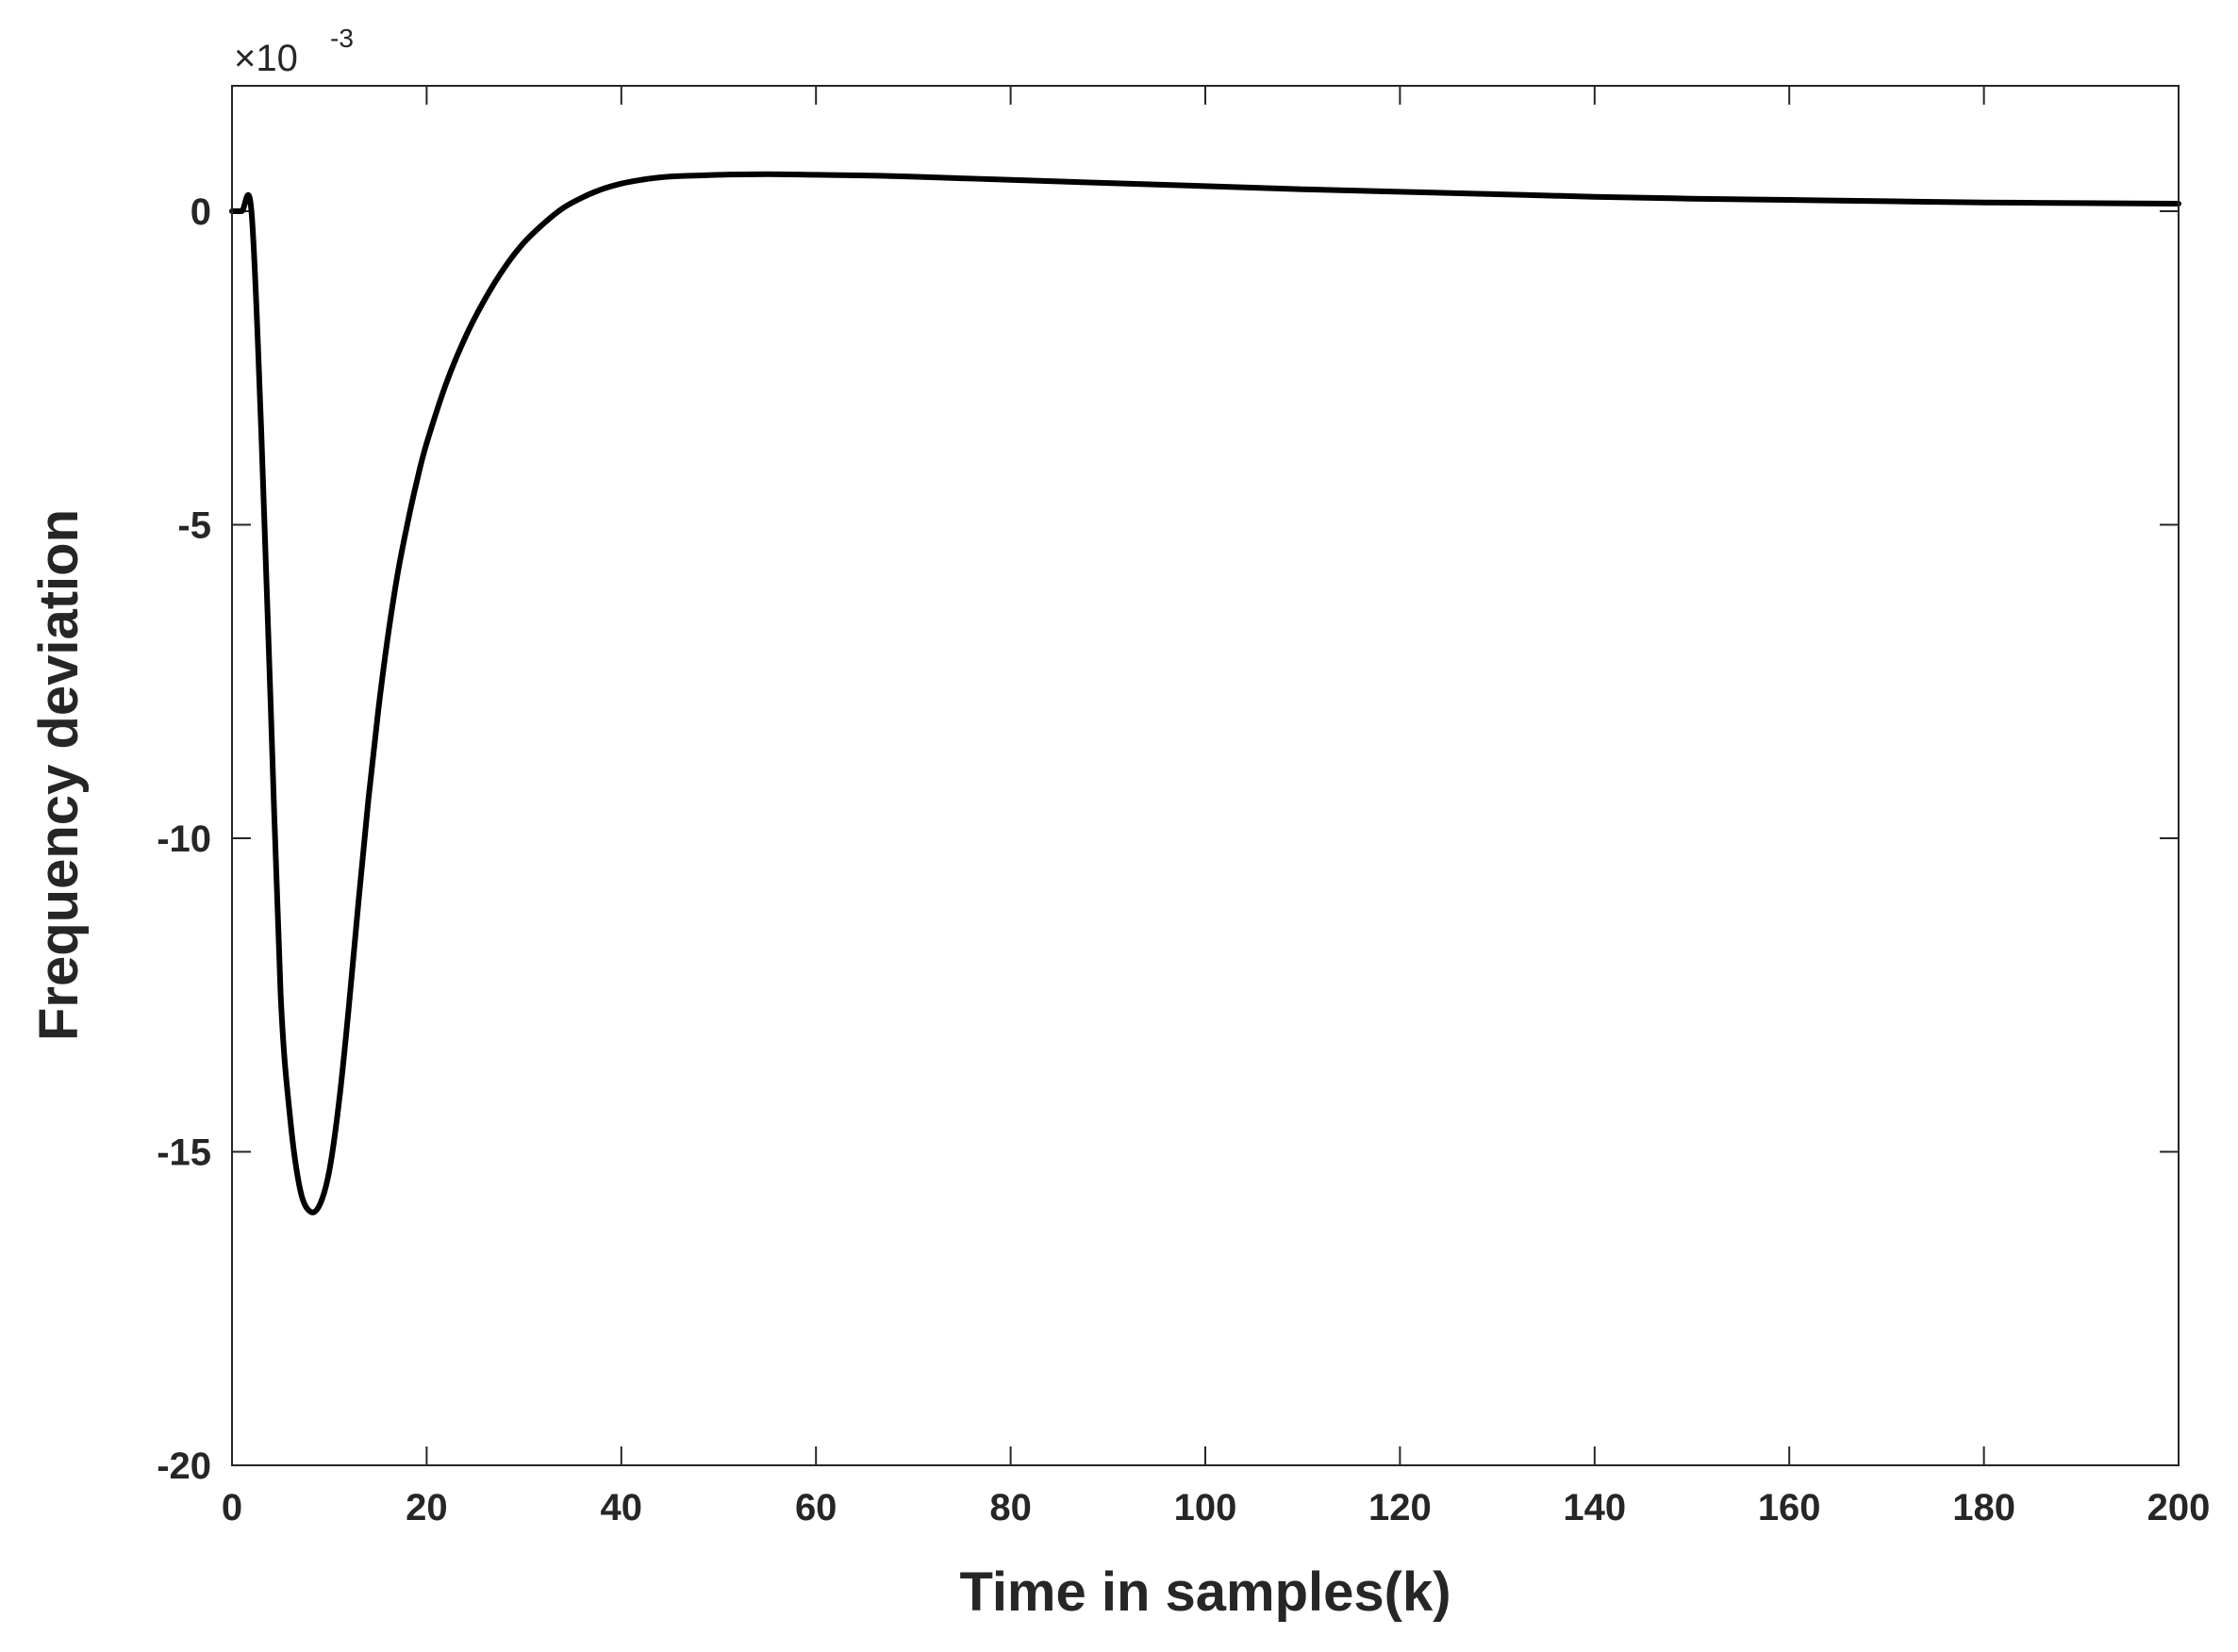 This screenshot has height=1652, width=2238. Describe the element at coordinates (266, 58) in the screenshot. I see `y-exponent-base: ×10` at that location.